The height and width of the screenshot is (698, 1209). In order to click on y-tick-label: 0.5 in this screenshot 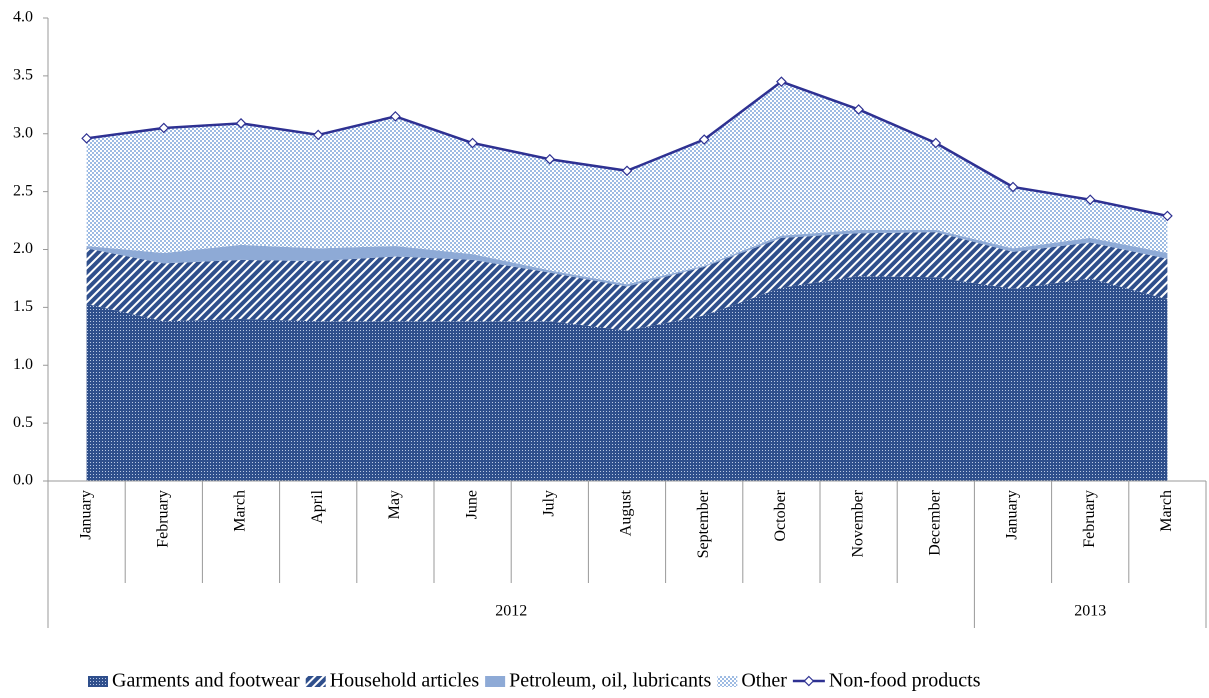, I will do `click(23, 422)`.